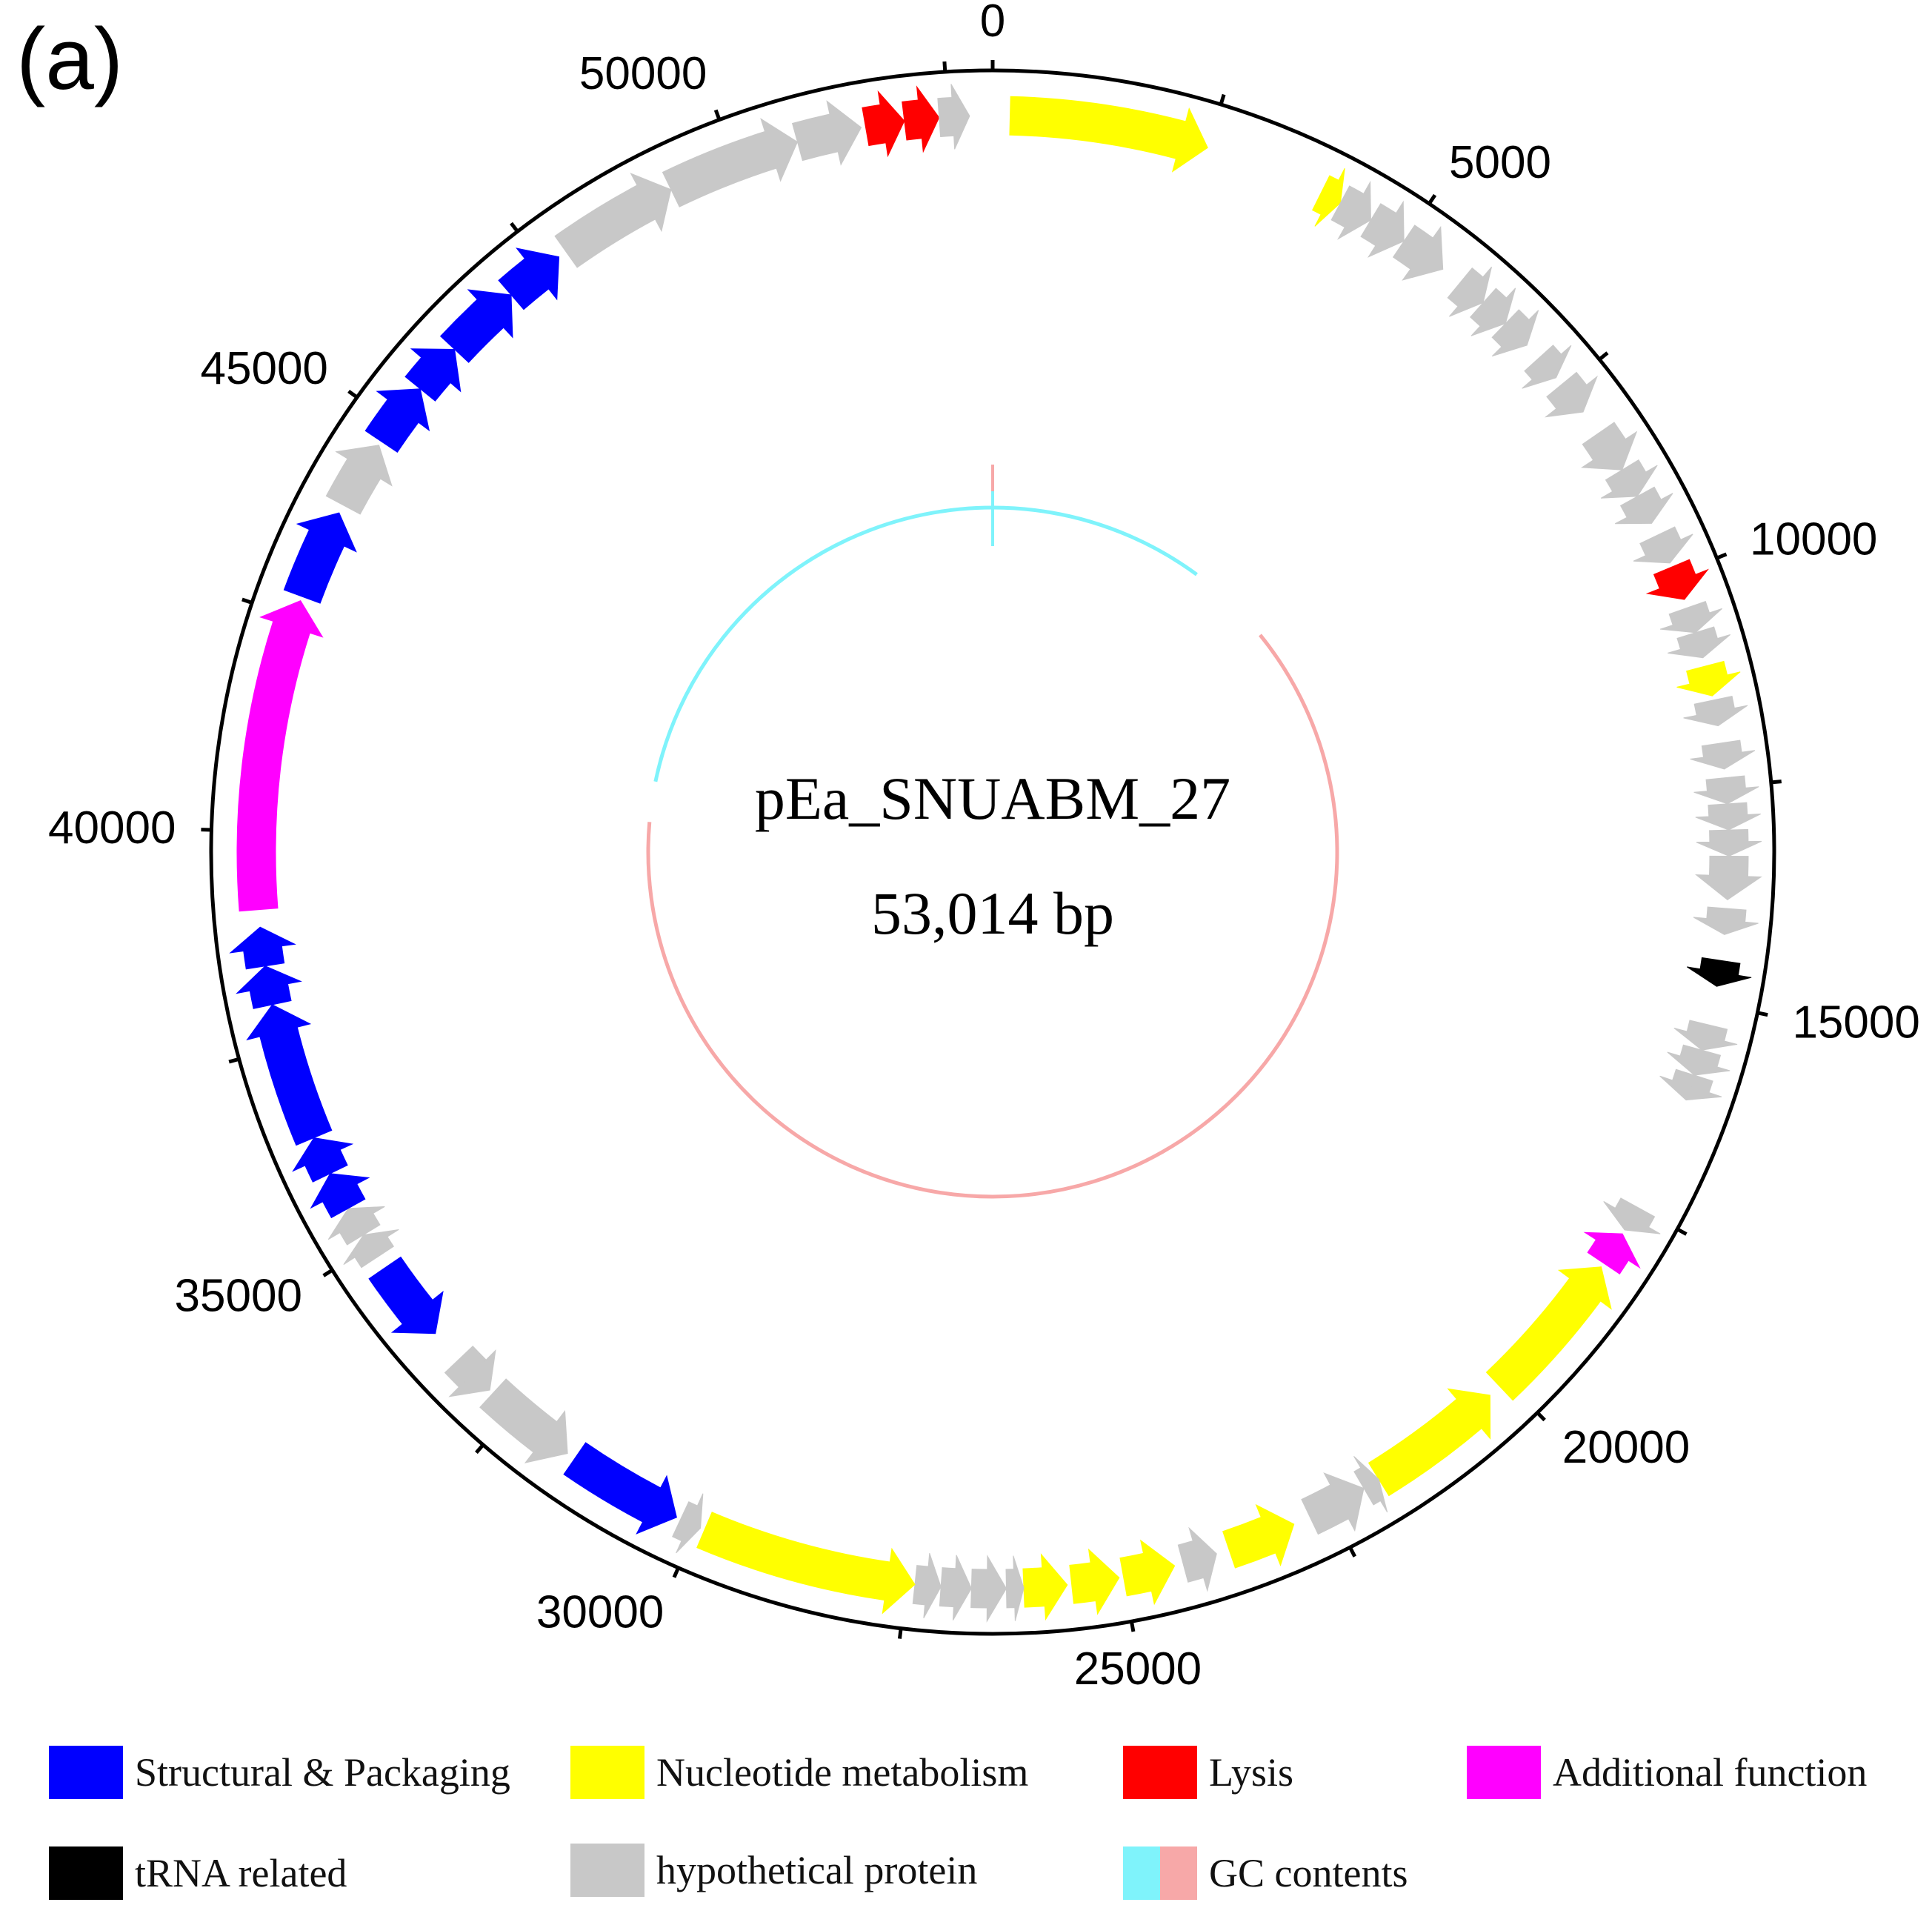 The width and height of the screenshot is (1932, 1908). I want to click on tick-label-30000: 30000, so click(600, 1612).